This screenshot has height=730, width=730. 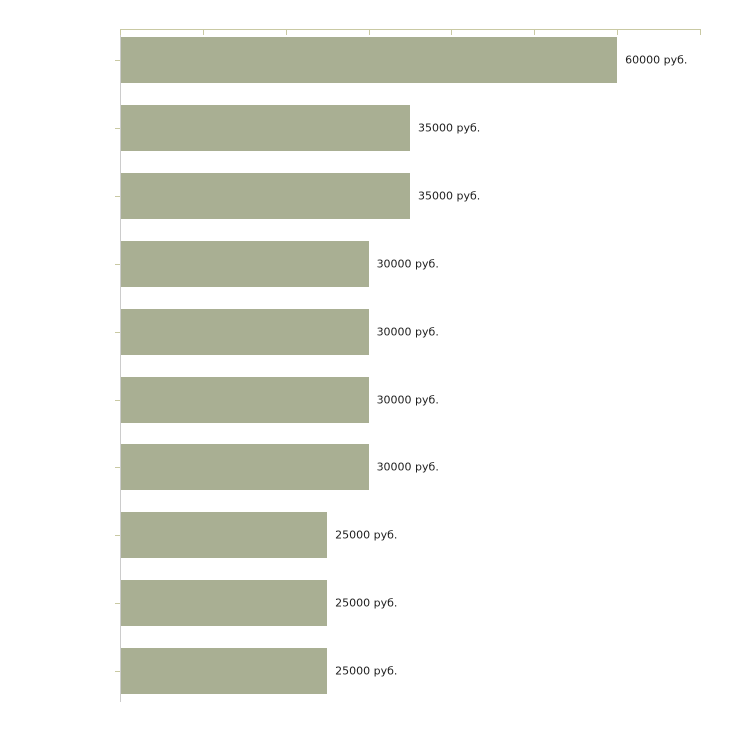 What do you see at coordinates (410, 29) in the screenshot?
I see `x-axis-line` at bounding box center [410, 29].